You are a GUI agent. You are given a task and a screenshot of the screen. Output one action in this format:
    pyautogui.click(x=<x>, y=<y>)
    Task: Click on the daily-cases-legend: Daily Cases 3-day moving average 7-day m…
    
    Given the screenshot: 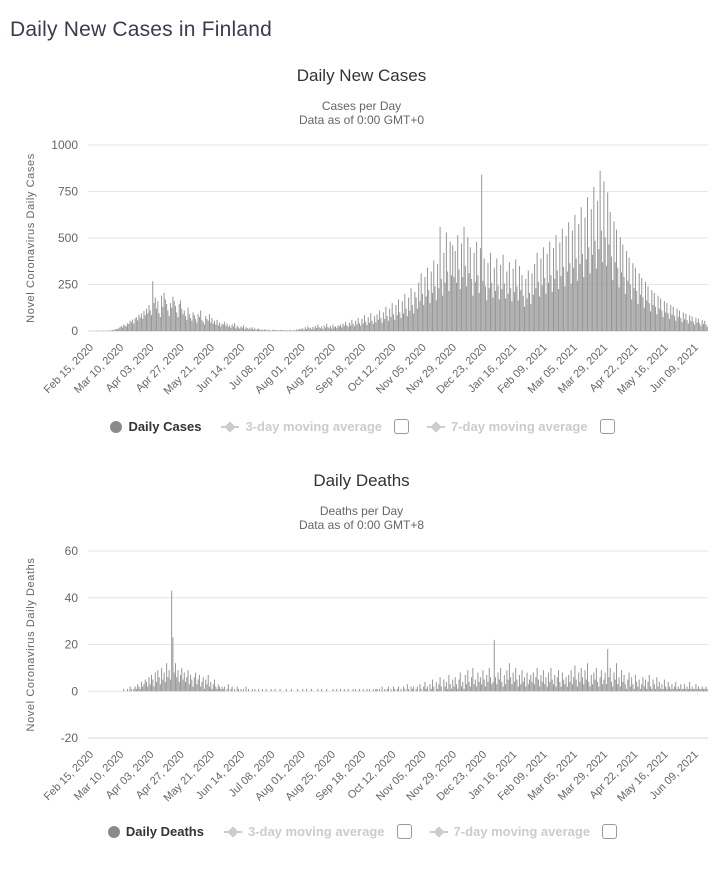 What is the action you would take?
    pyautogui.click(x=361, y=426)
    